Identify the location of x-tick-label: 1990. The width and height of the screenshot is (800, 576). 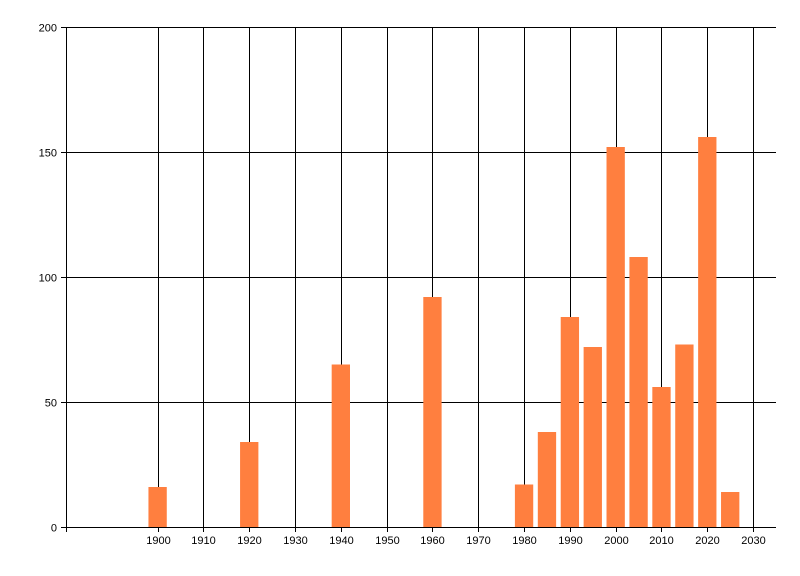
(570, 541).